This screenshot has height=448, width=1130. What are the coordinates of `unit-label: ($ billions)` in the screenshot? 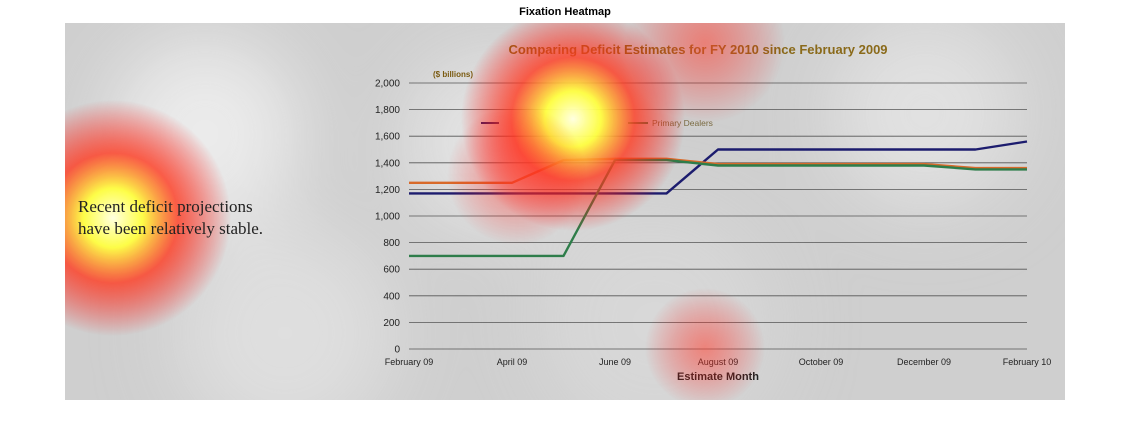 It's located at (453, 74).